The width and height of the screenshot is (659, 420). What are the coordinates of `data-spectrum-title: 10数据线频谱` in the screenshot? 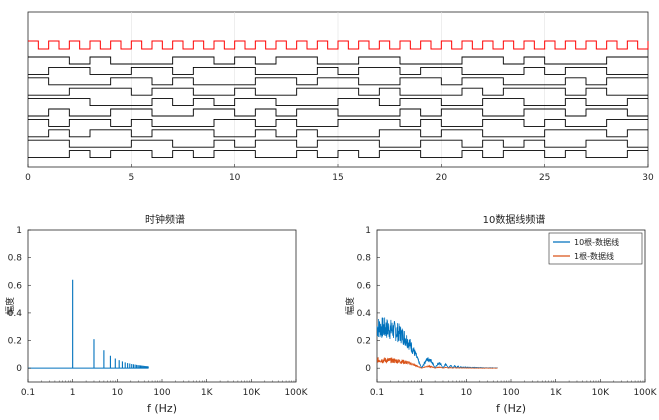 It's located at (514, 219).